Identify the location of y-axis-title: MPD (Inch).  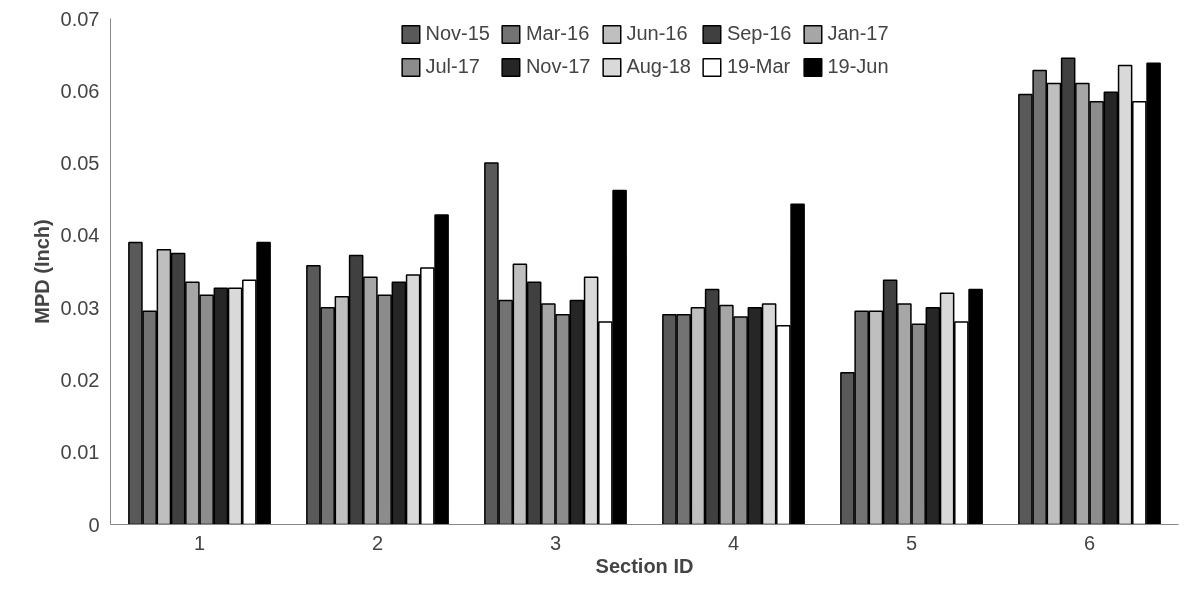
(41, 271).